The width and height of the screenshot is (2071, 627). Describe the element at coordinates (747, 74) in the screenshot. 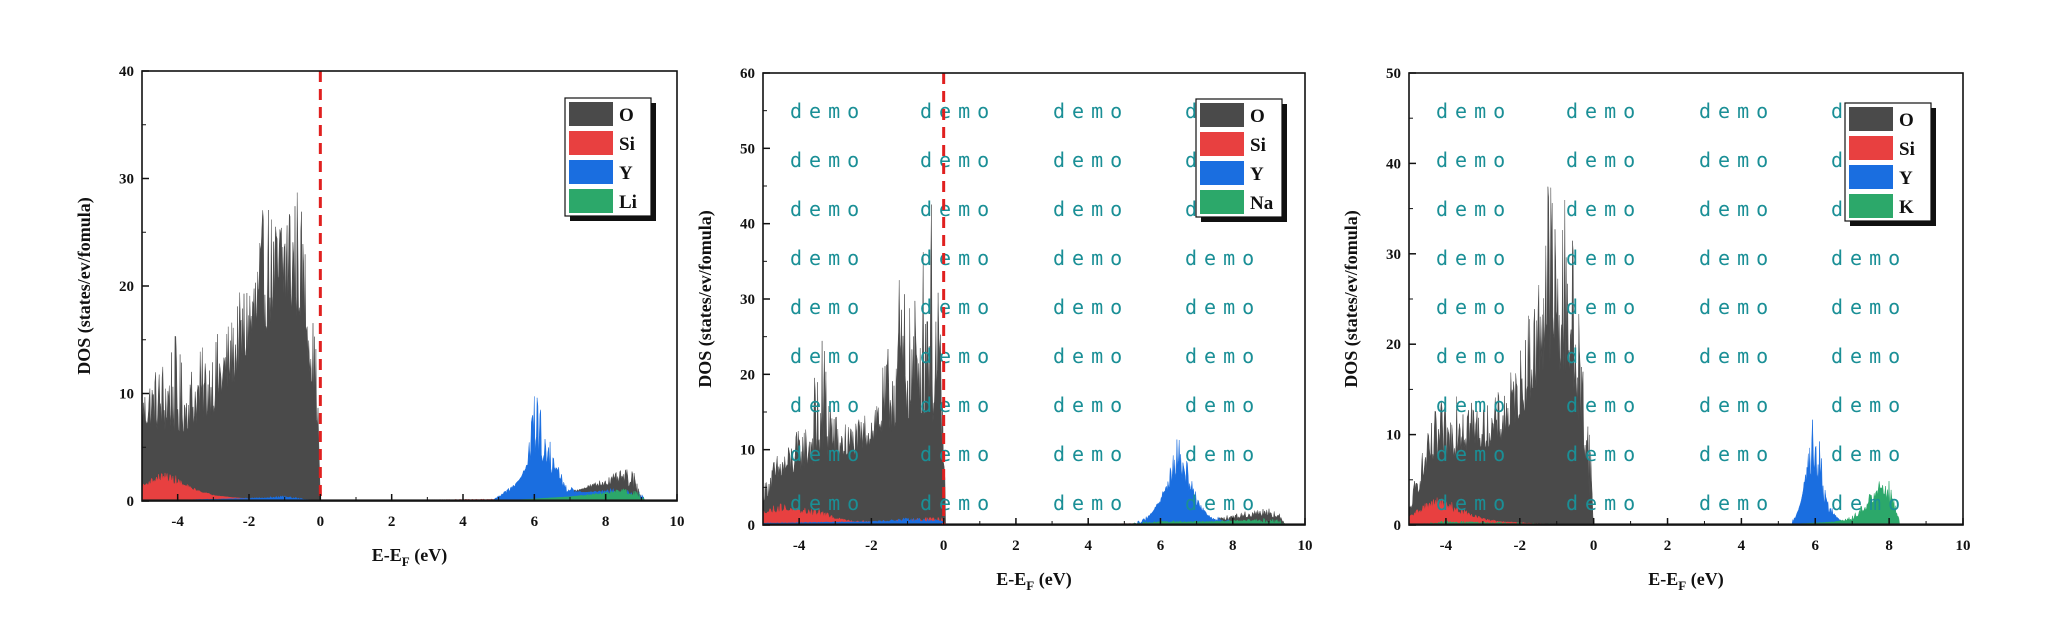

I see `y-tick-label: 60` at that location.